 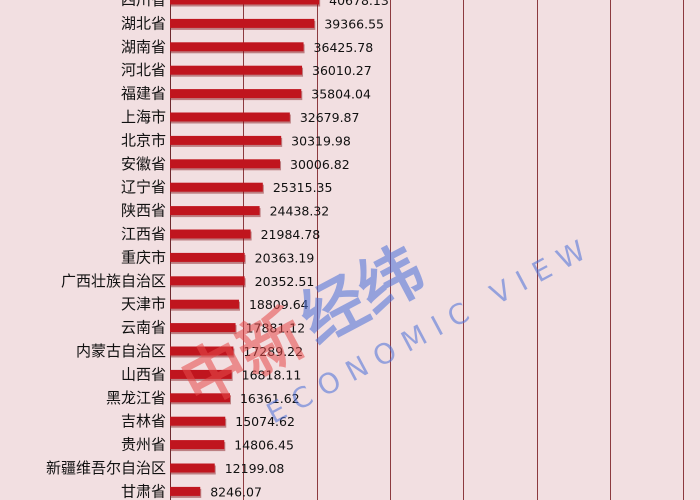 I want to click on category-label: 江西省, so click(x=143, y=234).